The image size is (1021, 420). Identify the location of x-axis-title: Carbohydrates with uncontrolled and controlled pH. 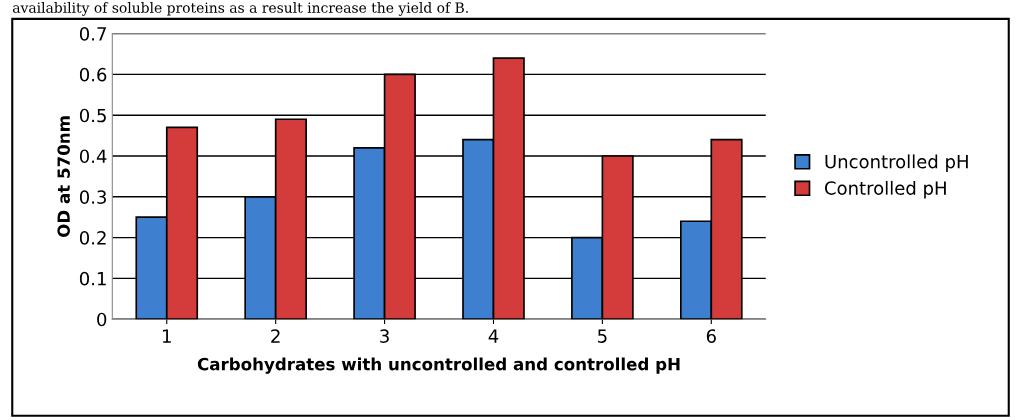
(438, 365).